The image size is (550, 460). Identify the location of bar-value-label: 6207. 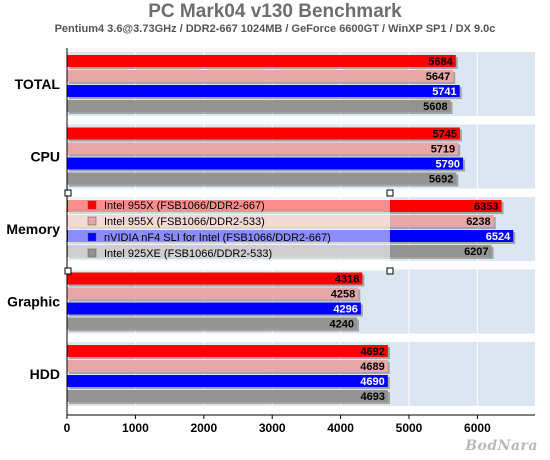
(476, 252).